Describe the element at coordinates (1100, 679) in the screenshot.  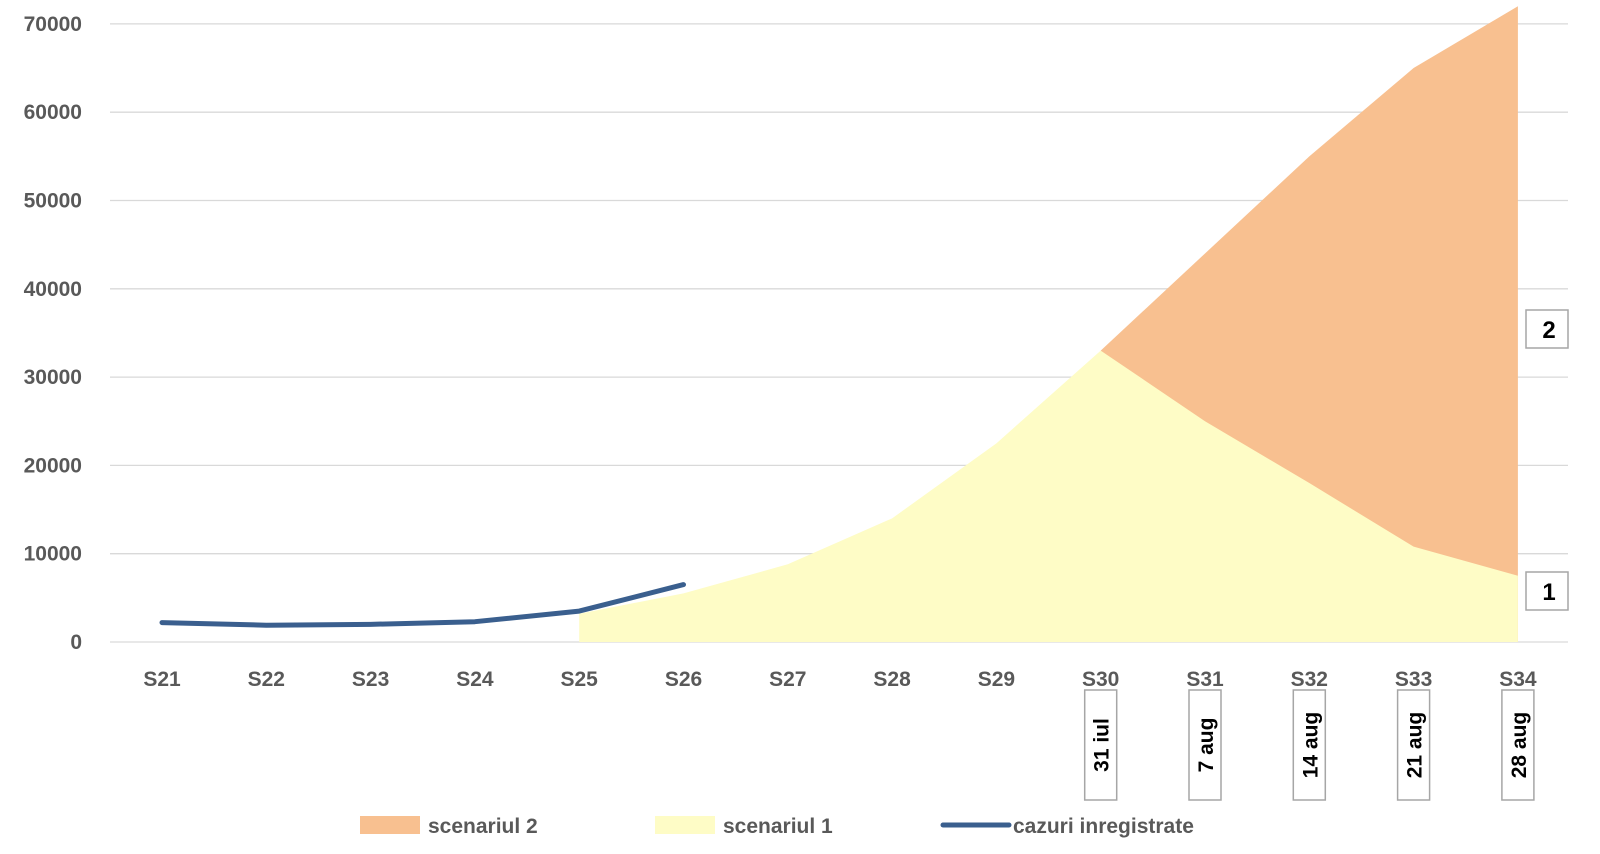
I see `x-tick-label: S30` at that location.